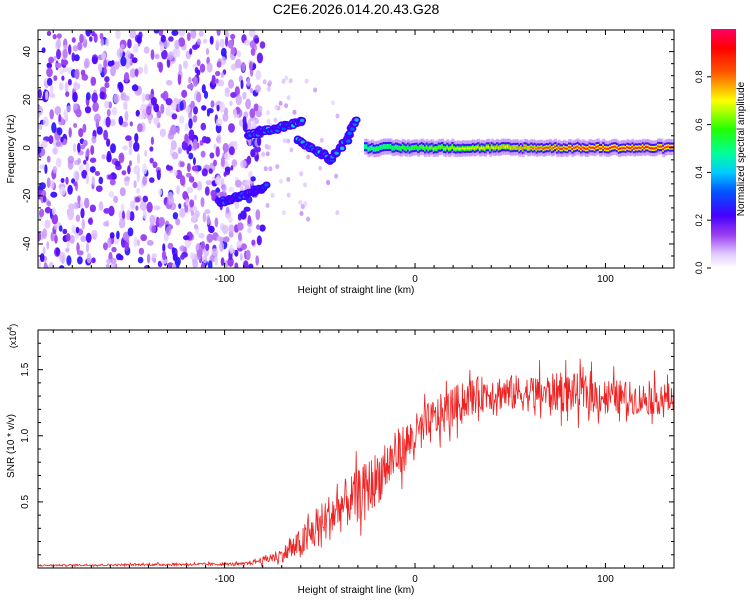 This screenshot has height=600, width=750. I want to click on x-tick-label: 100, so click(605, 279).